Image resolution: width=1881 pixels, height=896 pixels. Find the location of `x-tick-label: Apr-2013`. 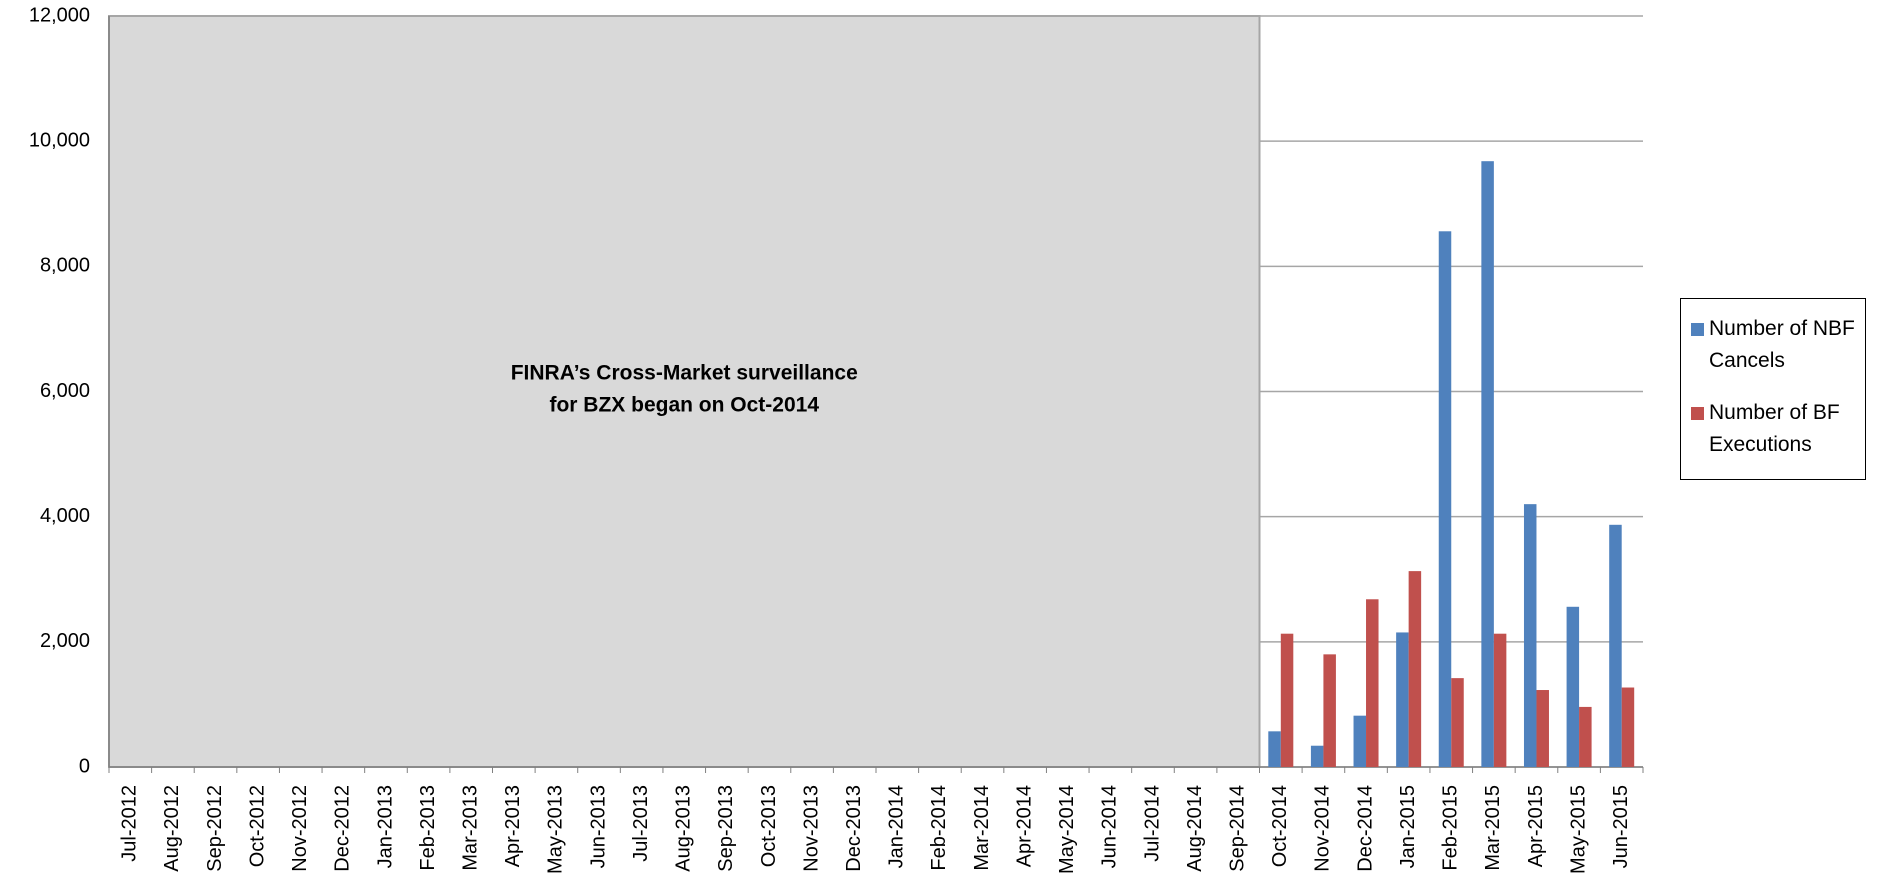

x-tick-label: Apr-2013 is located at coordinates (513, 826).